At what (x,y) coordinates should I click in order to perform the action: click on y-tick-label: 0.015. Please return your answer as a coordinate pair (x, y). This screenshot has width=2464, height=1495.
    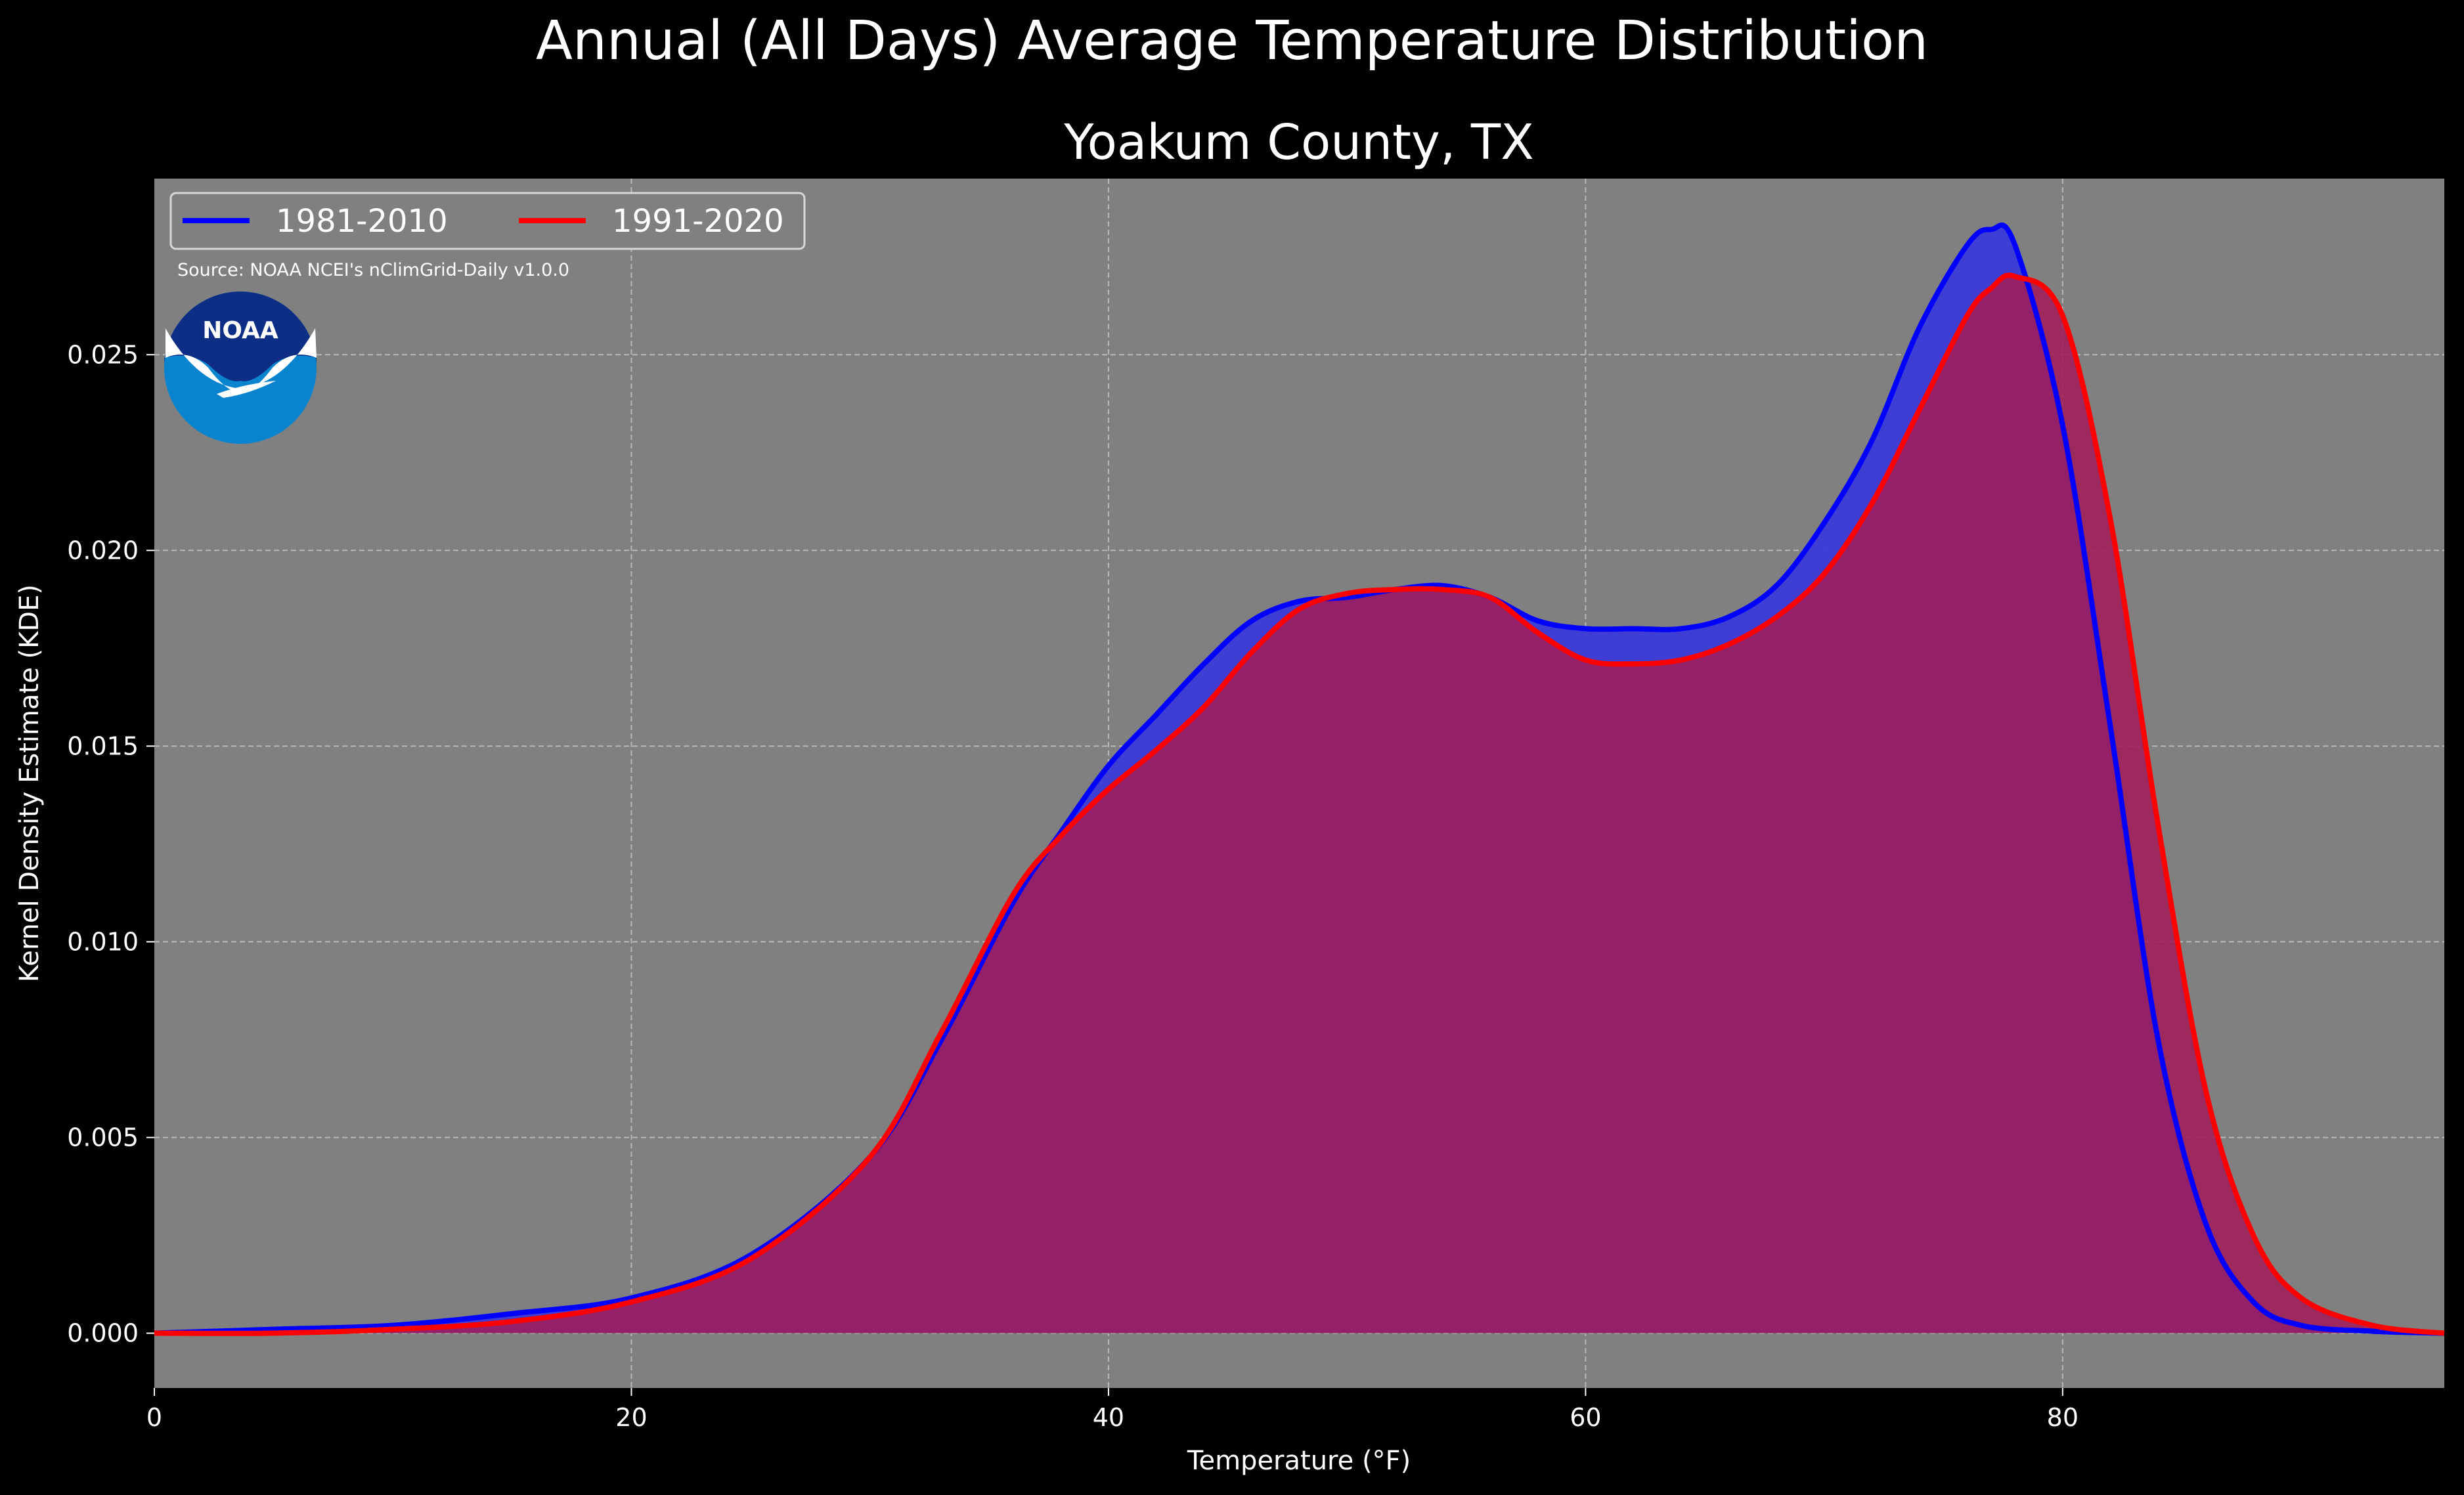
    Looking at the image, I should click on (103, 745).